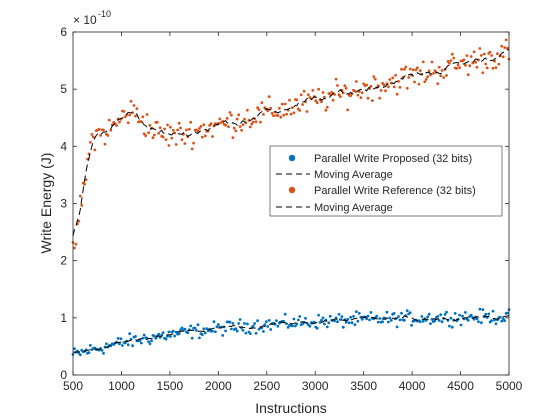 The height and width of the screenshot is (420, 560). Describe the element at coordinates (509, 386) in the screenshot. I see `x-tick-label: 5000` at that location.